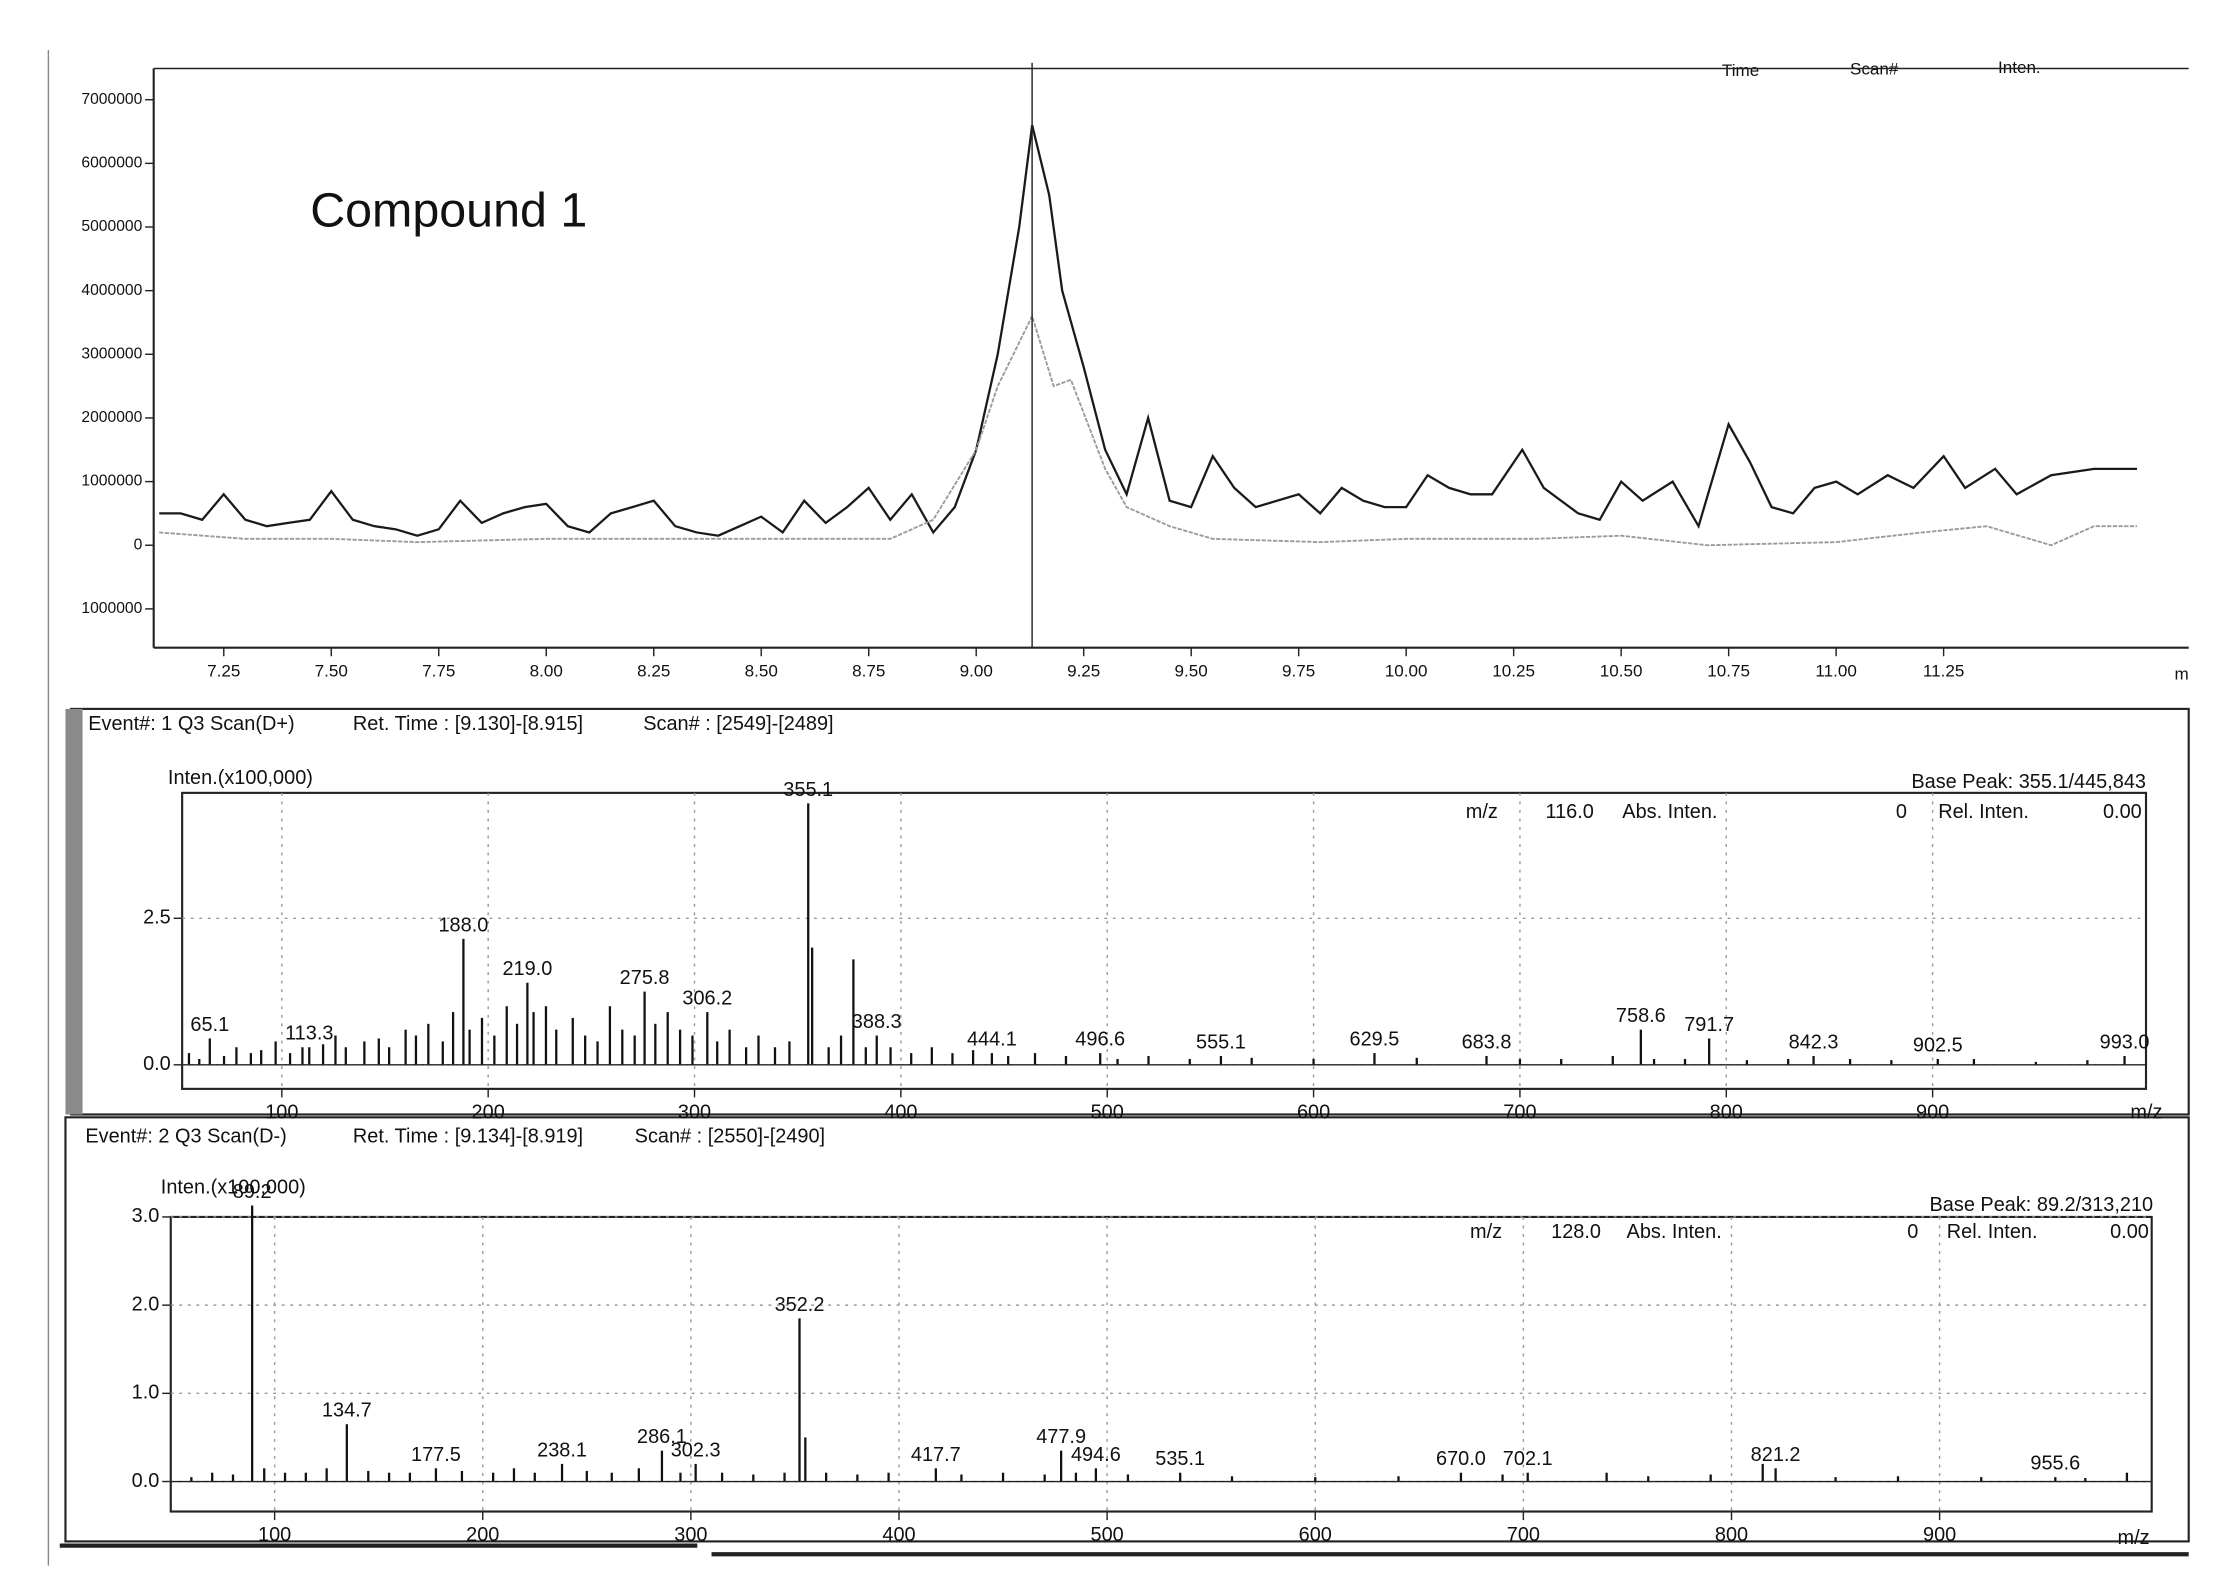 The image size is (2220, 1595). Describe the element at coordinates (146, 1304) in the screenshot. I see `y-tick-label: 2.0` at that location.